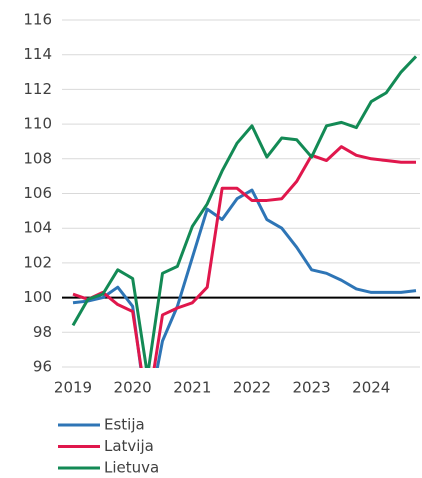 This screenshot has height=478, width=422. I want to click on y-tick-label: 102, so click(37, 262).